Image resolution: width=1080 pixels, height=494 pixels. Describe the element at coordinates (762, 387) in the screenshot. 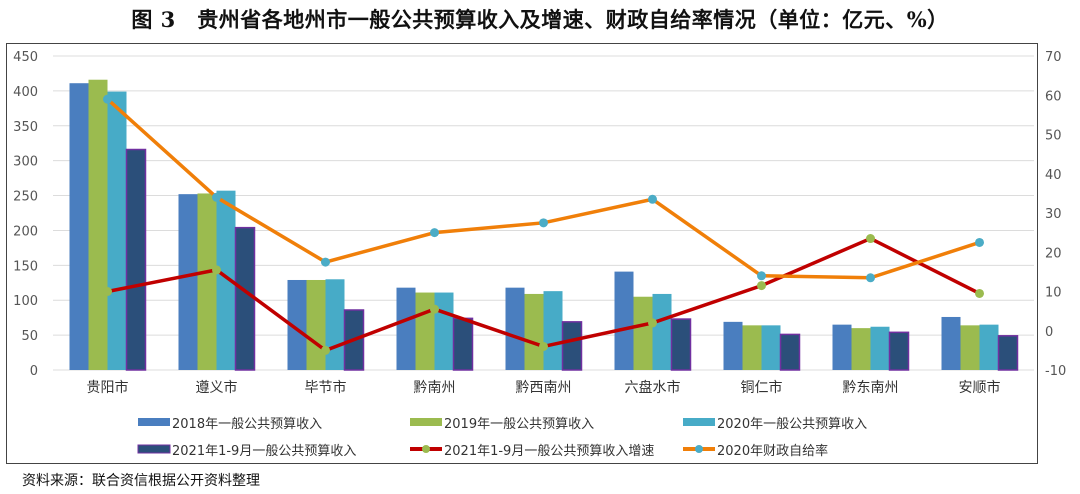

I see `category-label: 铜仁市` at that location.